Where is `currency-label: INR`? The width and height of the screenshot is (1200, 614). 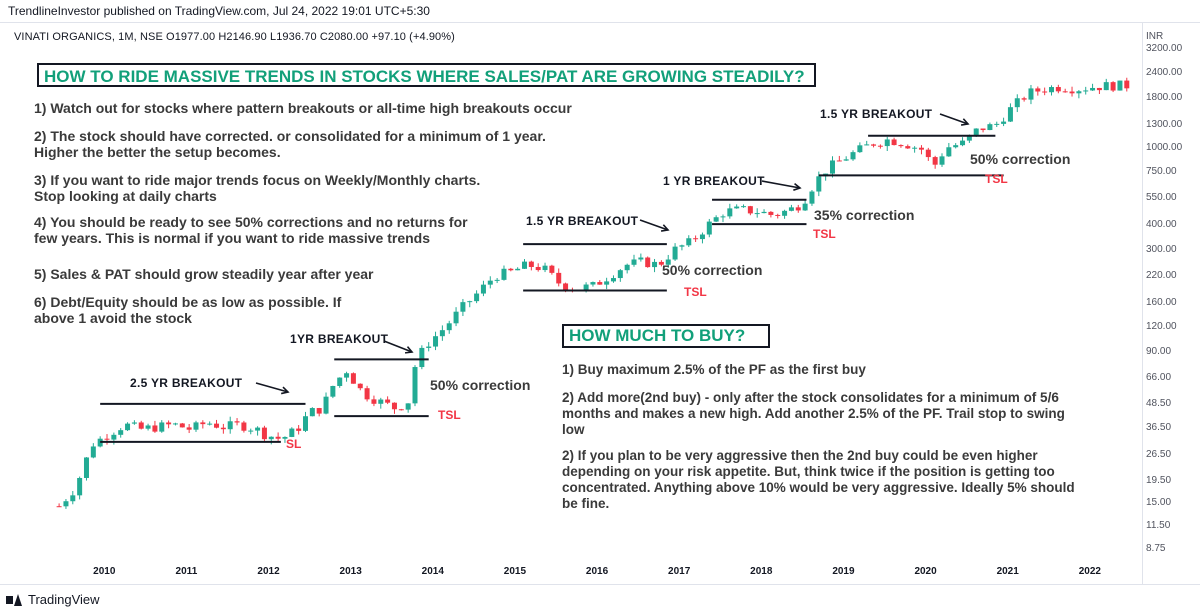
currency-label: INR is located at coordinates (1155, 36).